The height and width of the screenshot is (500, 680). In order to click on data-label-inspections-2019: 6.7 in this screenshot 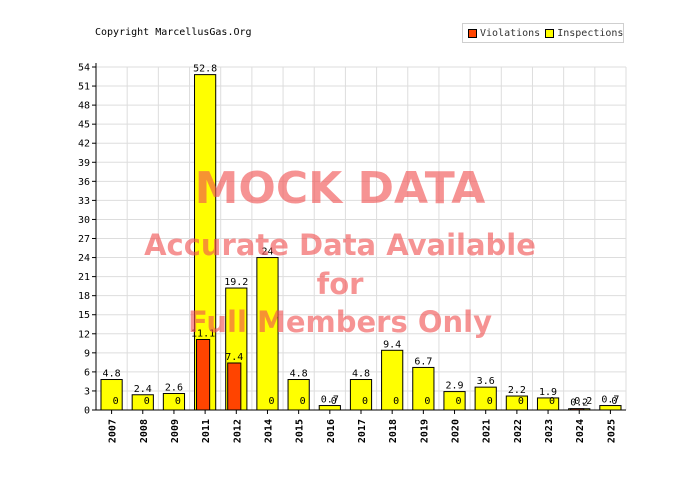, I will do `click(423, 361)`.